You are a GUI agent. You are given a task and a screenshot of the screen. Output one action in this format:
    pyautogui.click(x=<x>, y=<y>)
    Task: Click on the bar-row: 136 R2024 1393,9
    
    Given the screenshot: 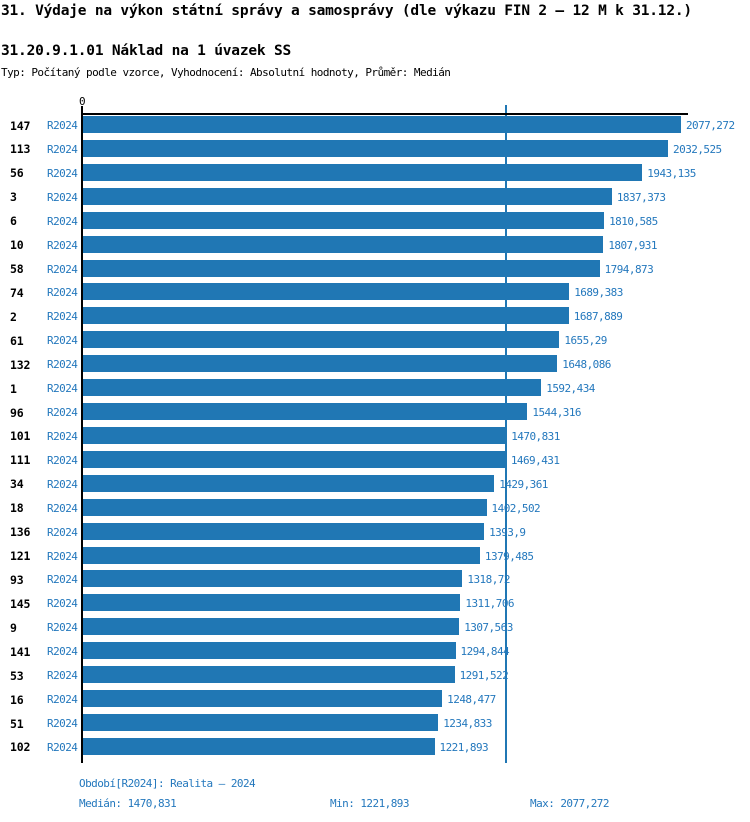 What is the action you would take?
    pyautogui.click(x=375, y=531)
    